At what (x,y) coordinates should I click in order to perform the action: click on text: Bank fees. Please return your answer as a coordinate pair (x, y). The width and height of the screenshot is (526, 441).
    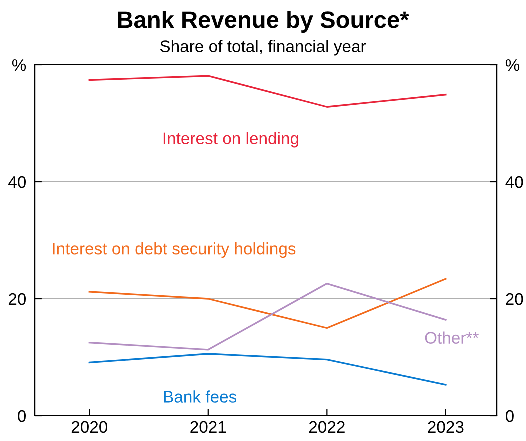
    Looking at the image, I should click on (200, 396).